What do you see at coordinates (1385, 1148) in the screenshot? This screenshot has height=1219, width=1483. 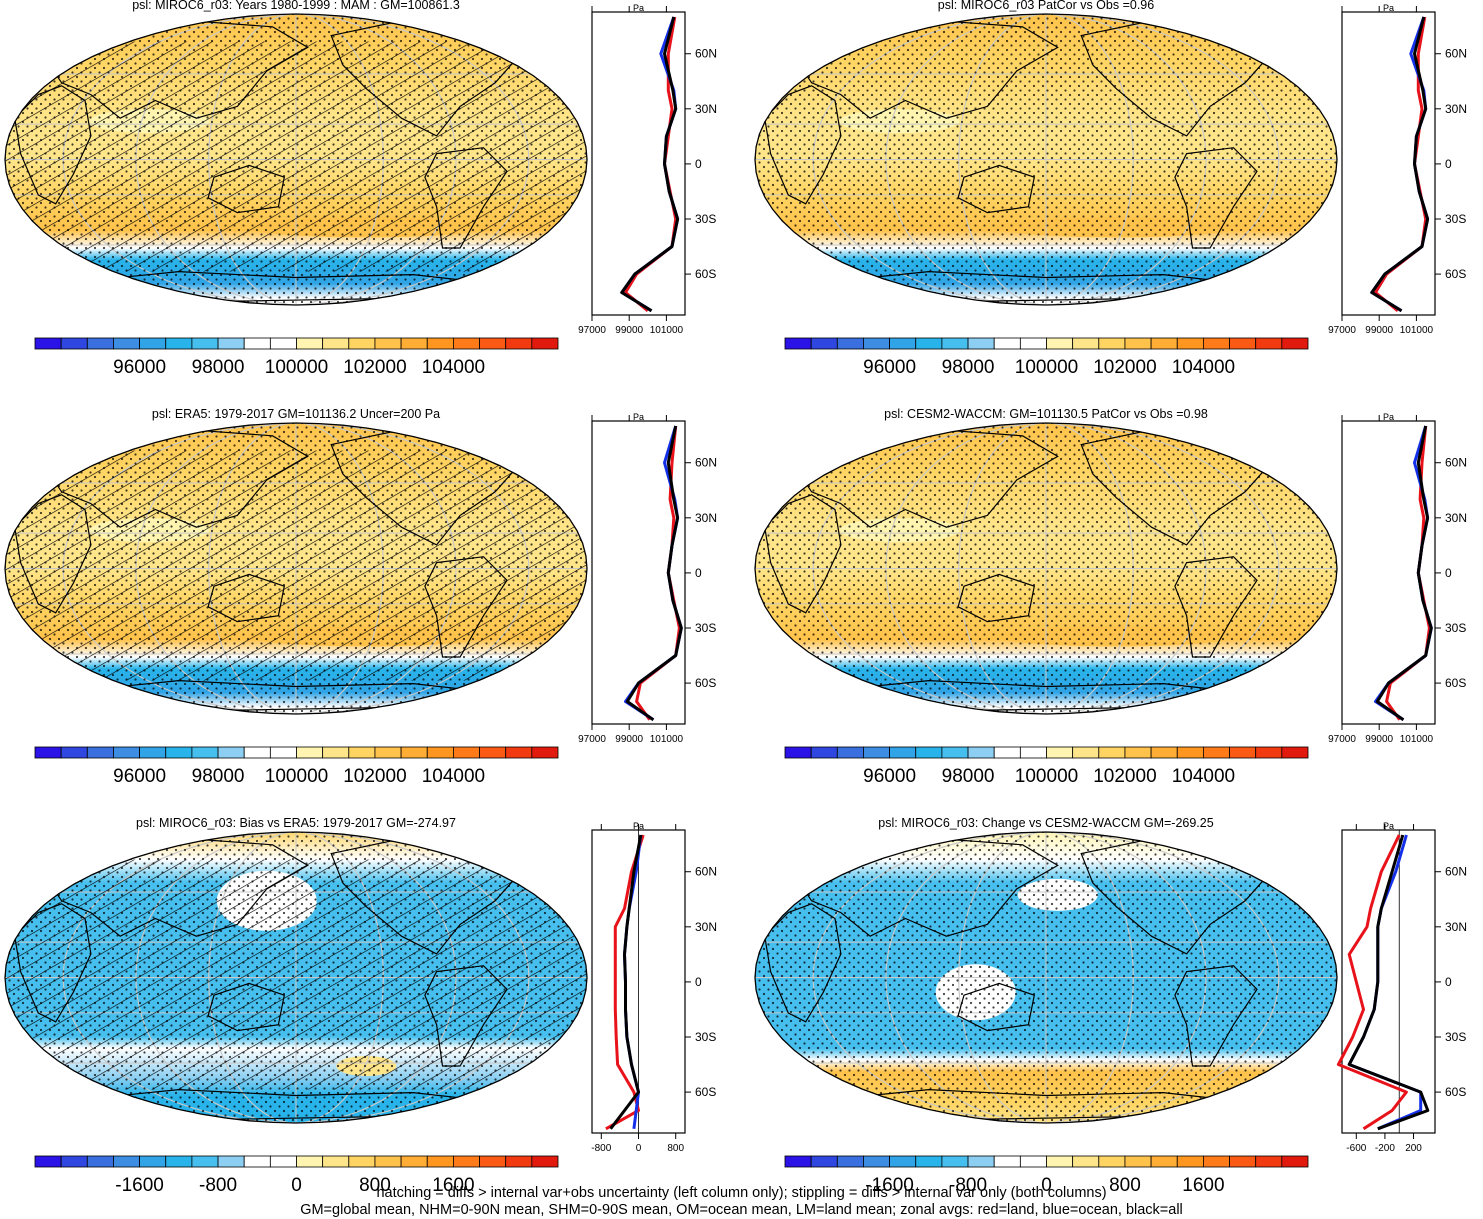 I see `zonal-x-tick-label: -200` at bounding box center [1385, 1148].